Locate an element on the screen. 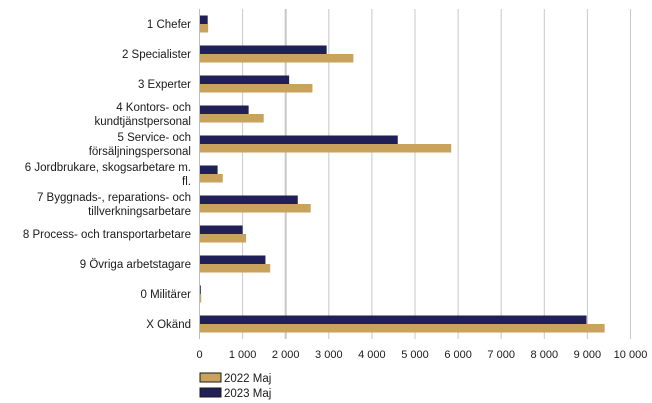  x-tick-label: 10 000 is located at coordinates (631, 355).